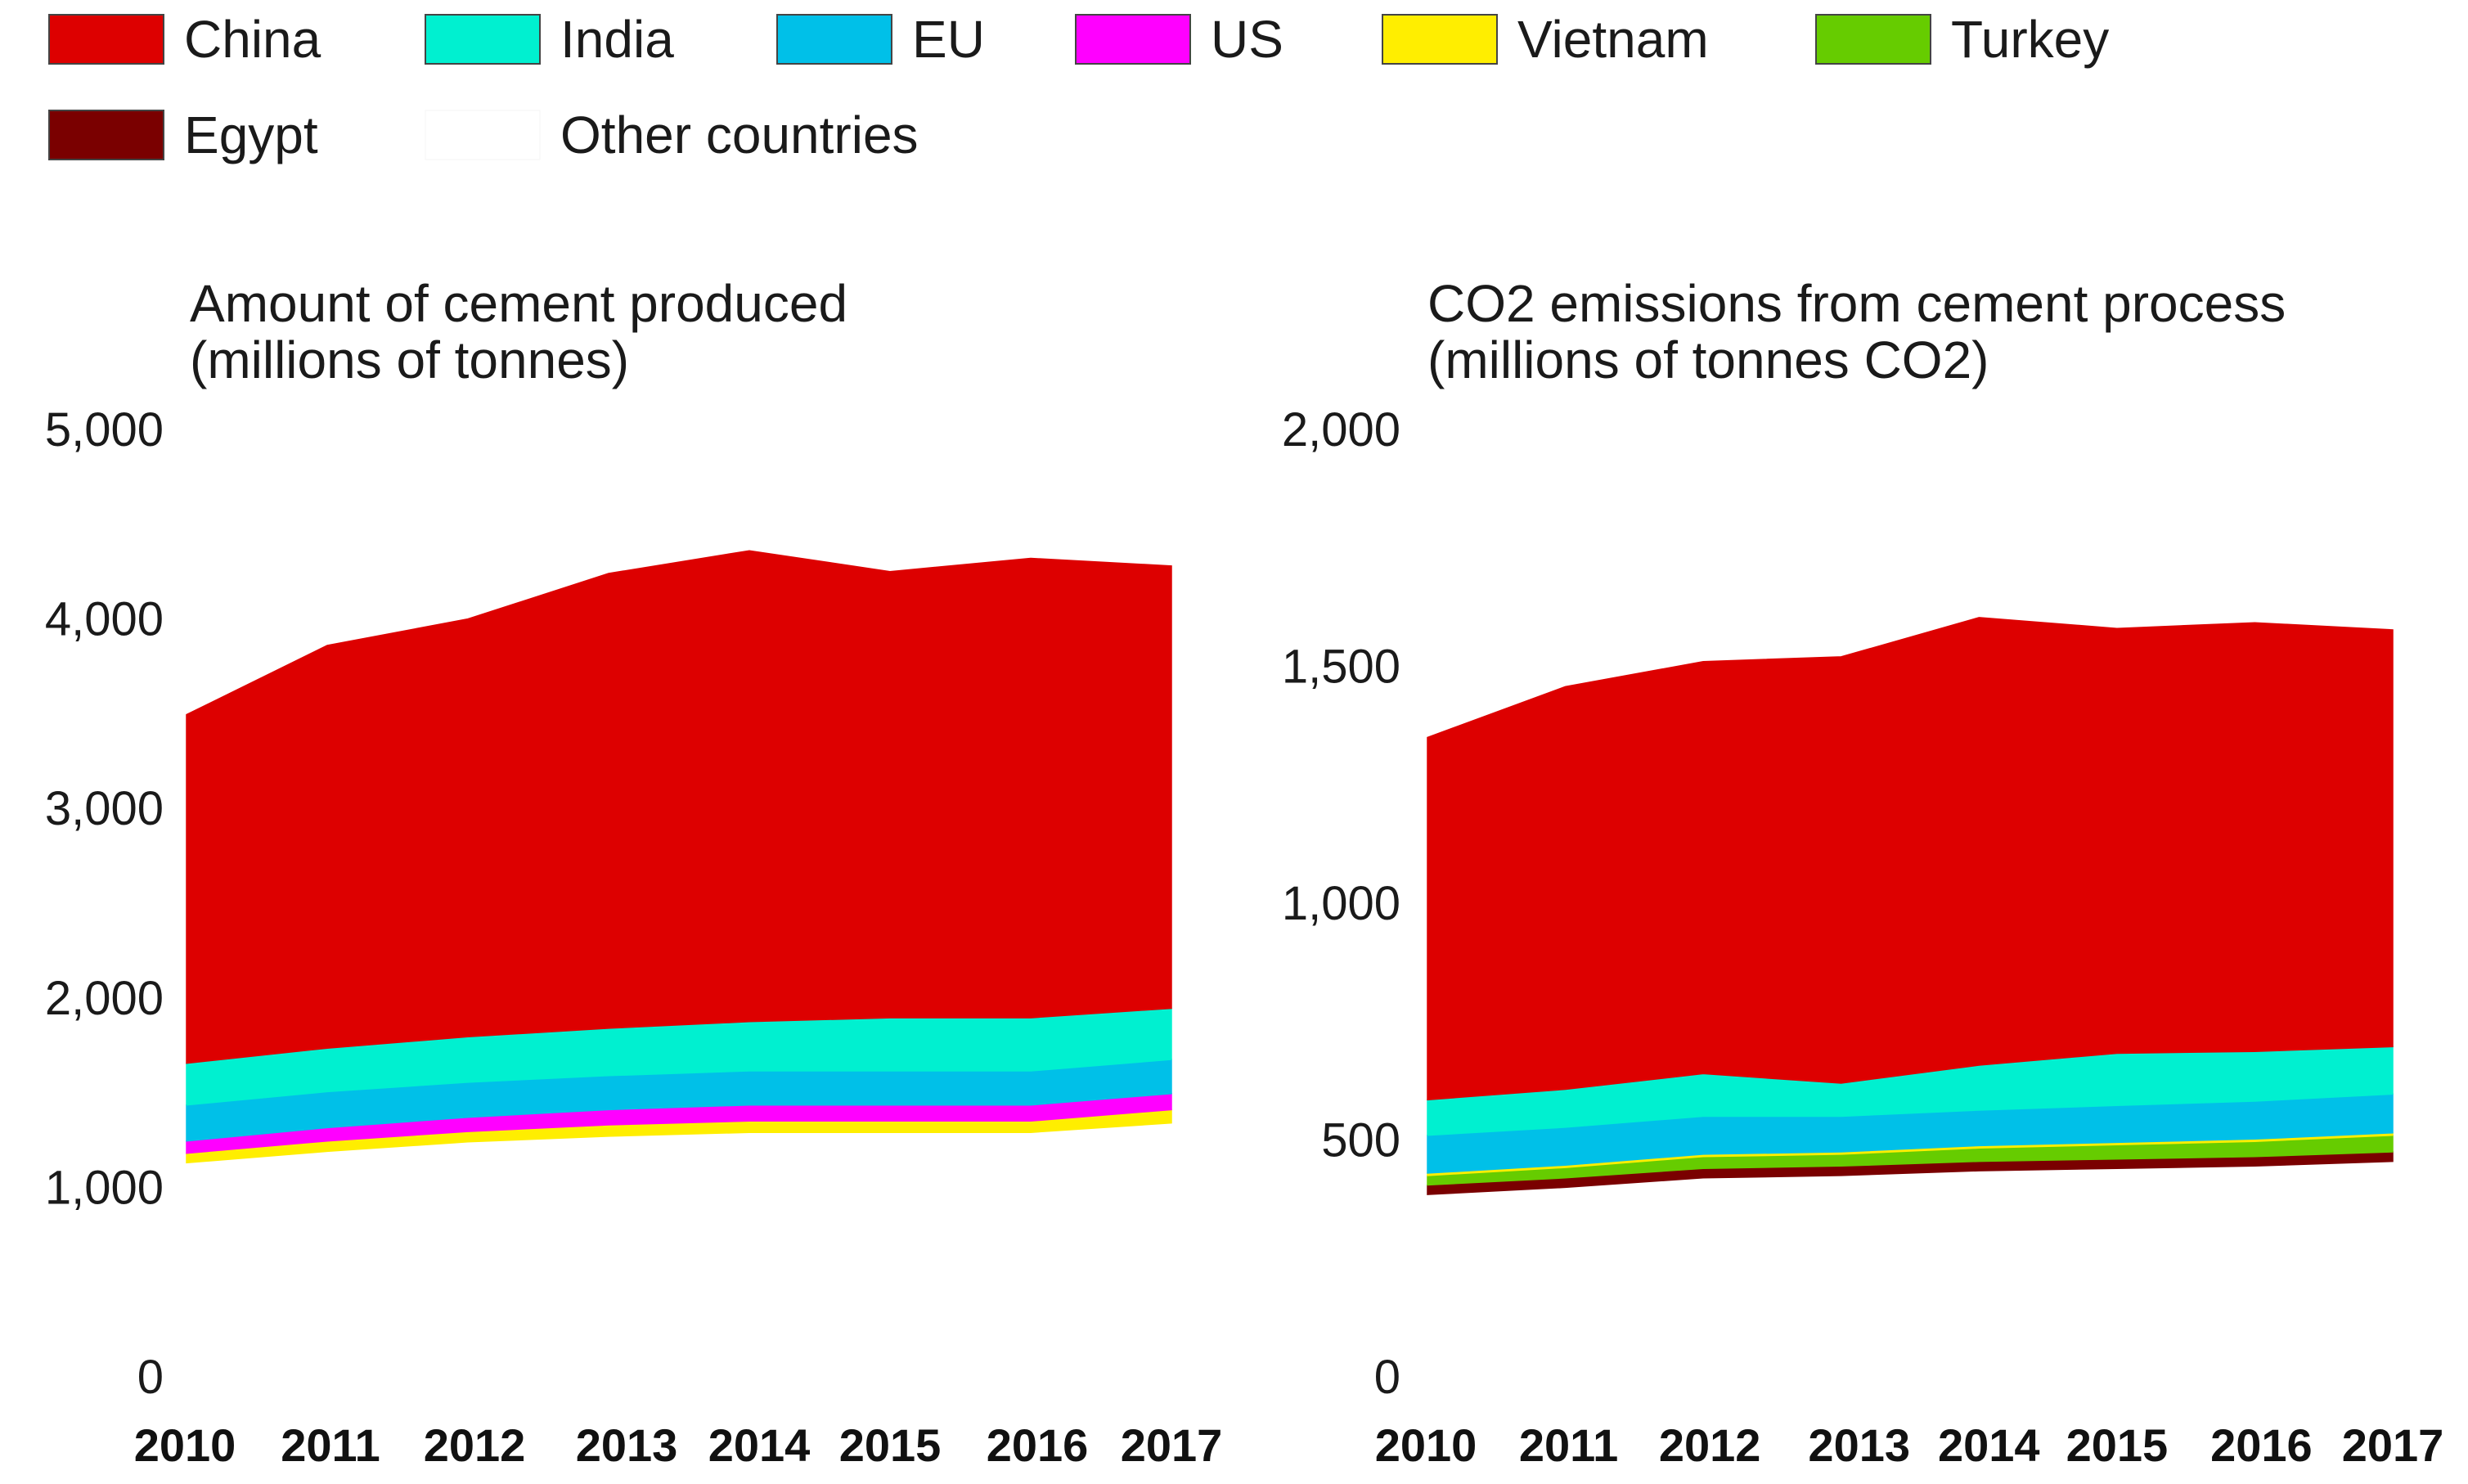 The width and height of the screenshot is (2468, 1484). Describe the element at coordinates (483, 39) in the screenshot. I see `legend-swatch-india` at that location.